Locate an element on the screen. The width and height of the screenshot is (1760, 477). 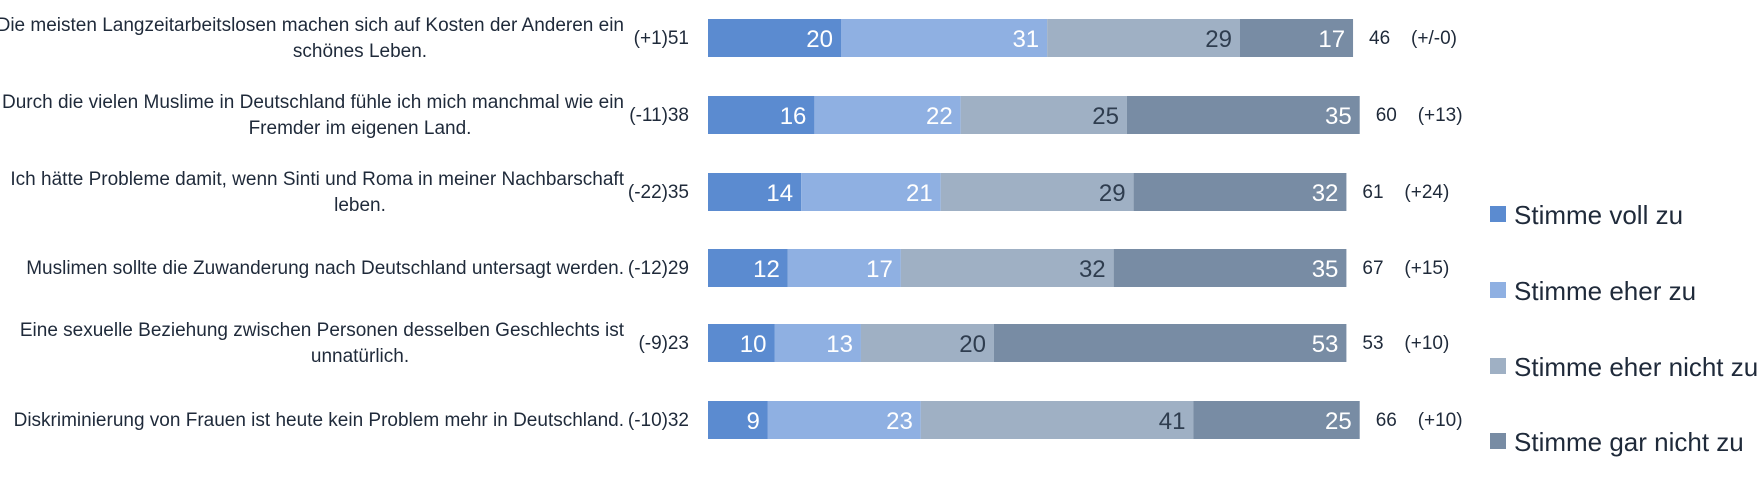
left-change-label: (-10) is located at coordinates (648, 420).